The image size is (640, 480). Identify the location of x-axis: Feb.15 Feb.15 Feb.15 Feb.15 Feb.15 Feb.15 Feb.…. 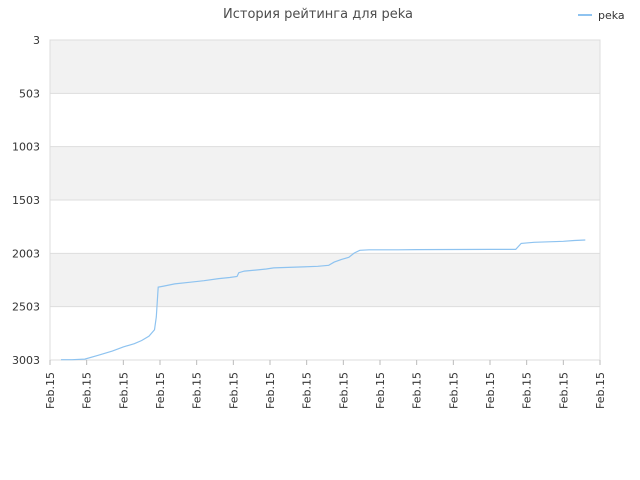
(325, 384).